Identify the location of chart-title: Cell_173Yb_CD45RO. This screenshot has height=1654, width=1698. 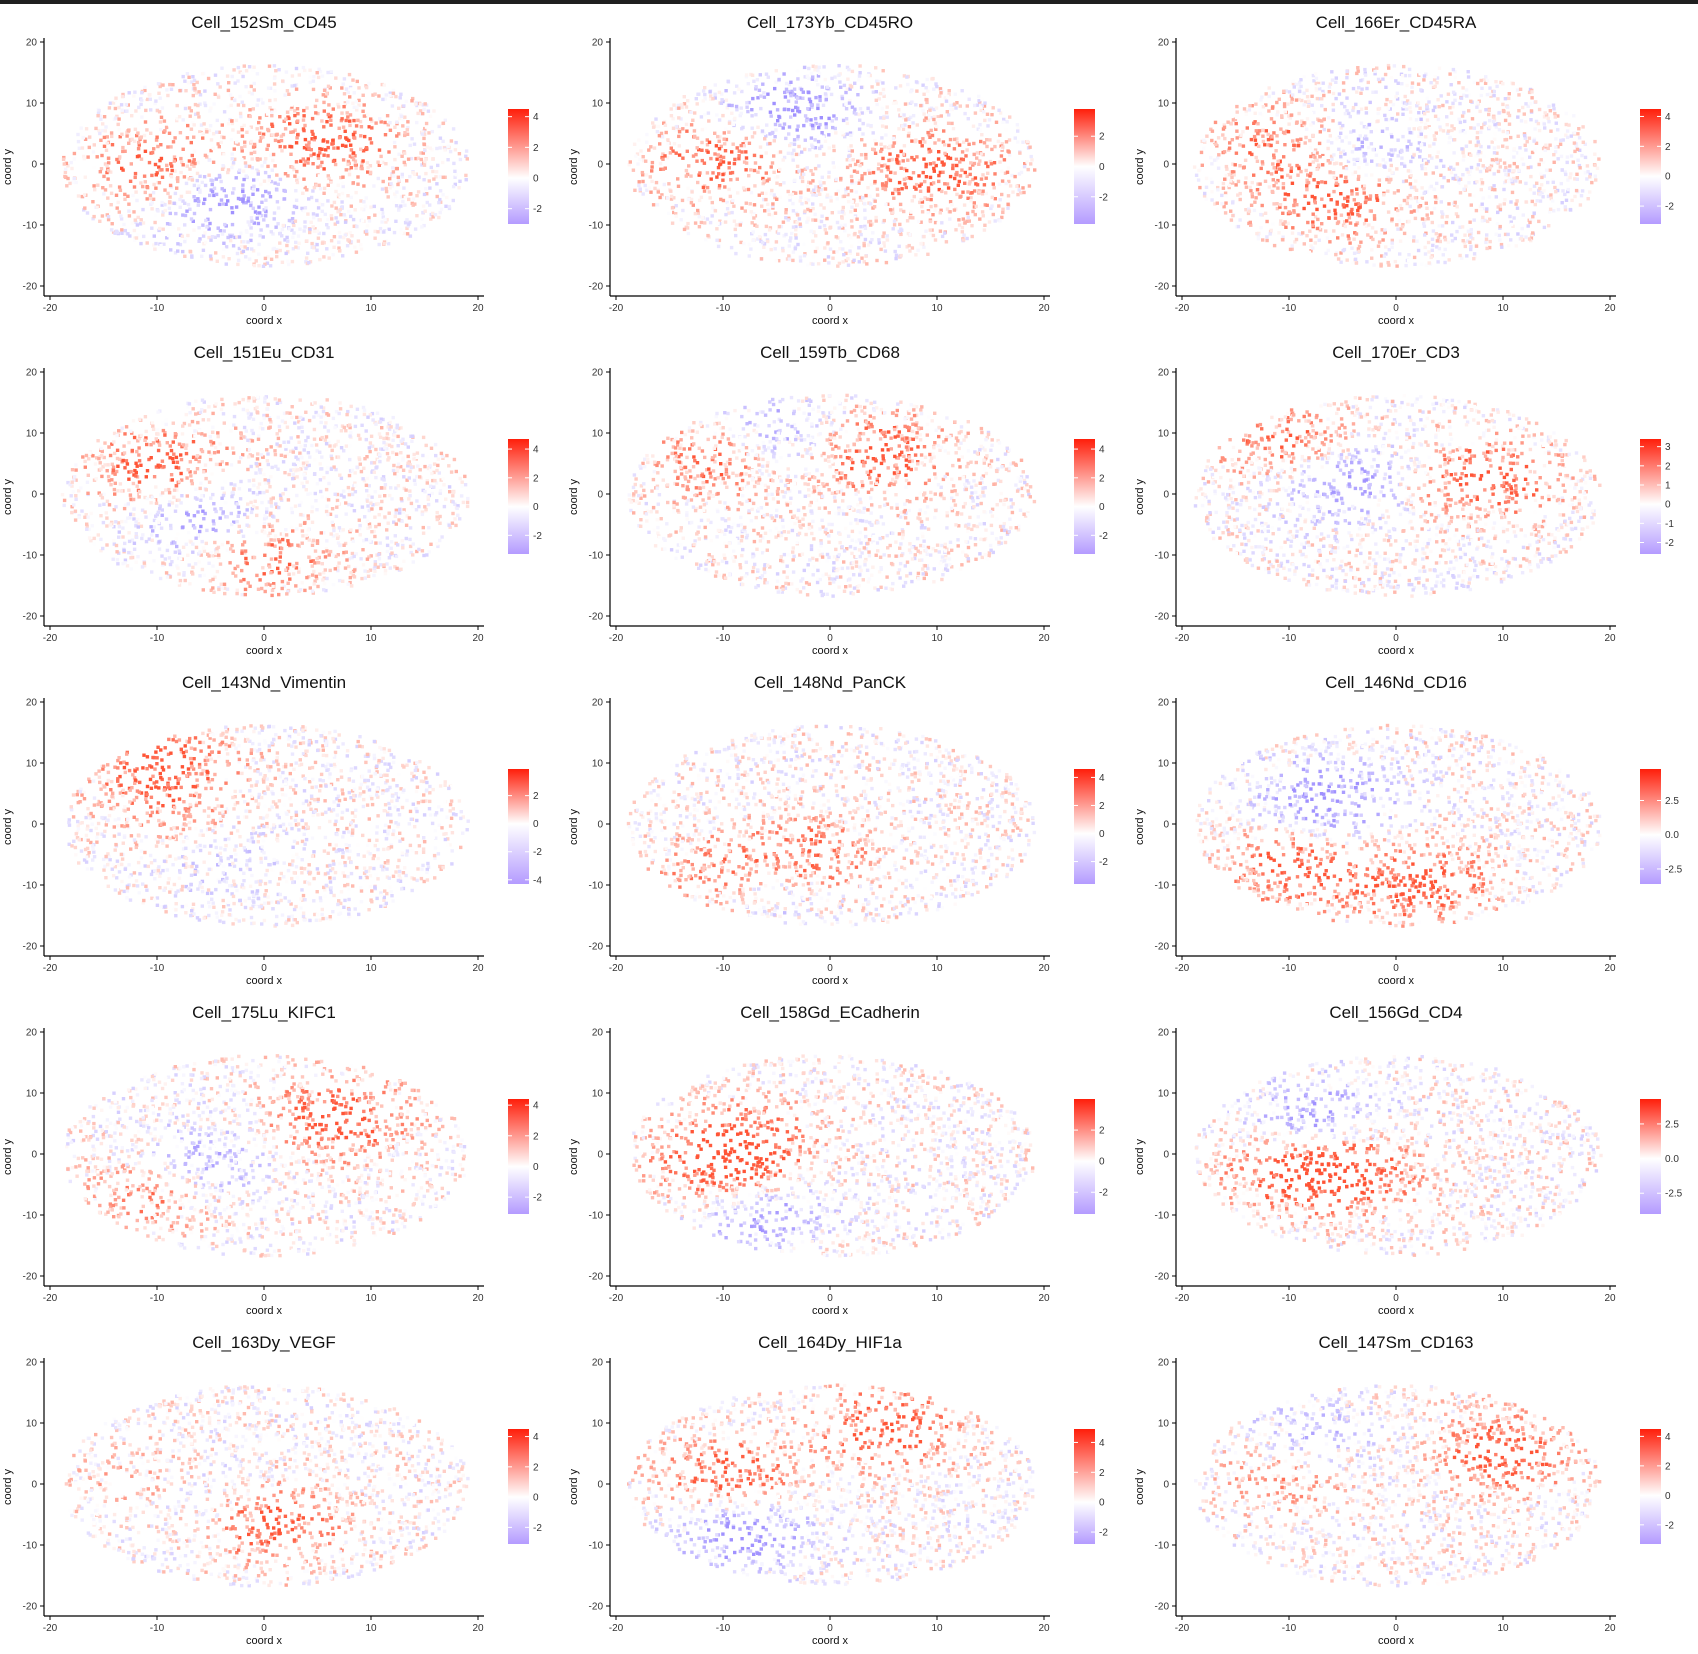
(830, 22).